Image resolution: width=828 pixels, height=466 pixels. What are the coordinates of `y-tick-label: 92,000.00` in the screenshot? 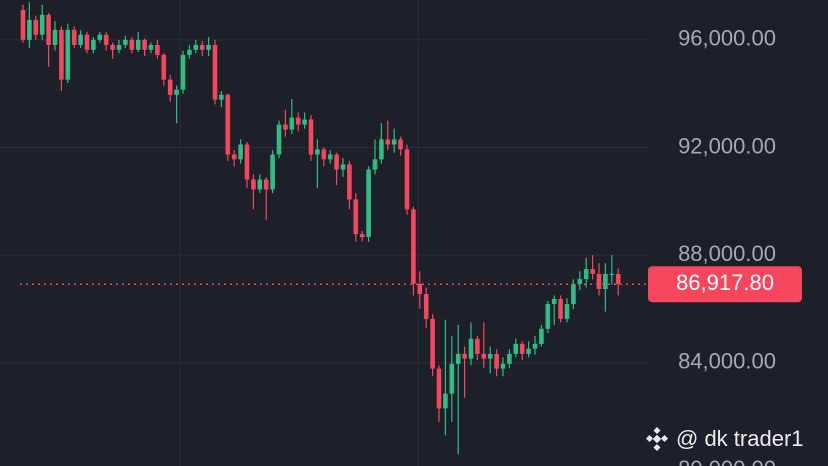 It's located at (727, 145).